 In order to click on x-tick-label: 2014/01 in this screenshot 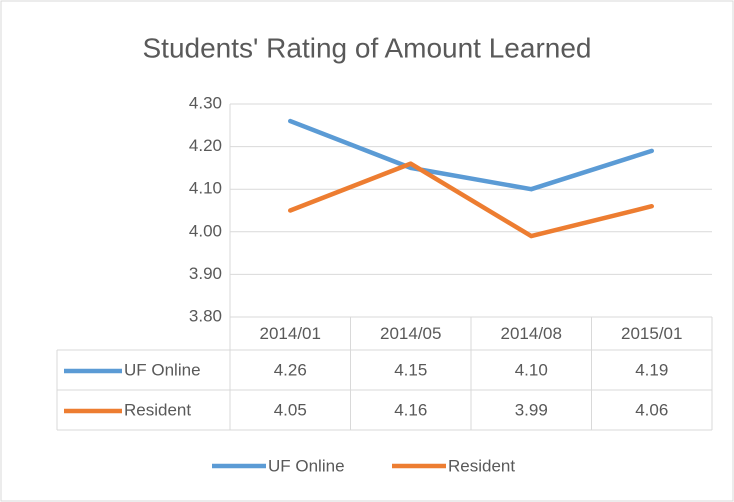, I will do `click(290, 333)`.